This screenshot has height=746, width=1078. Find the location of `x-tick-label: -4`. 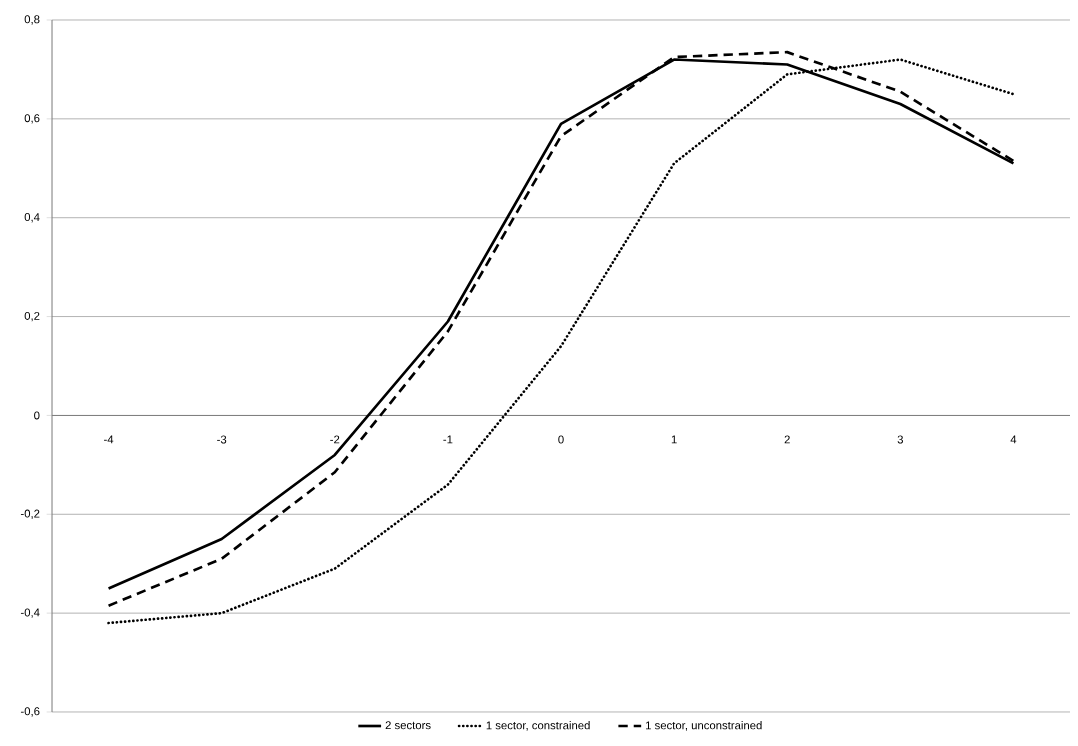

x-tick-label: -4 is located at coordinates (109, 439).